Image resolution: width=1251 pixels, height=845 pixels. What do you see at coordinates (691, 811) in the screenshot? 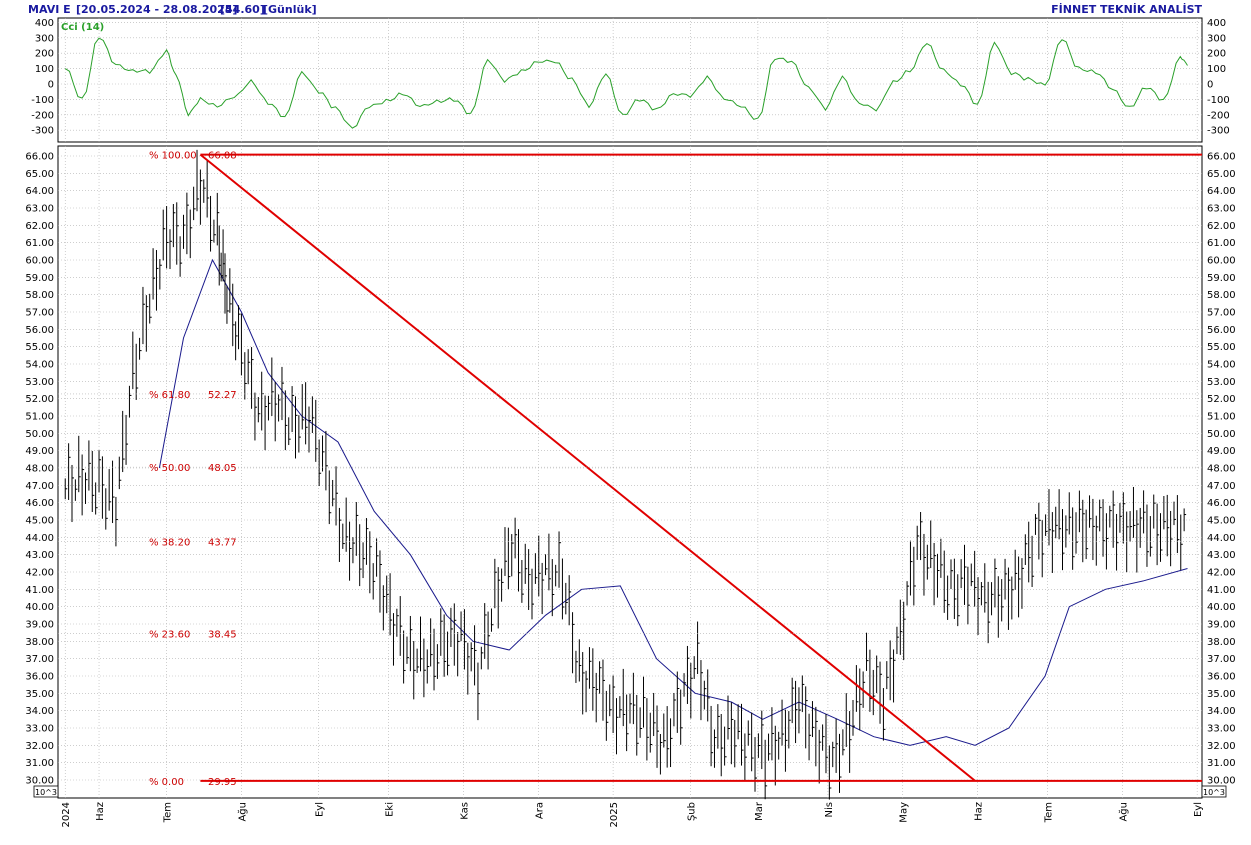
I see `x-tick-label: Şub` at bounding box center [691, 811].